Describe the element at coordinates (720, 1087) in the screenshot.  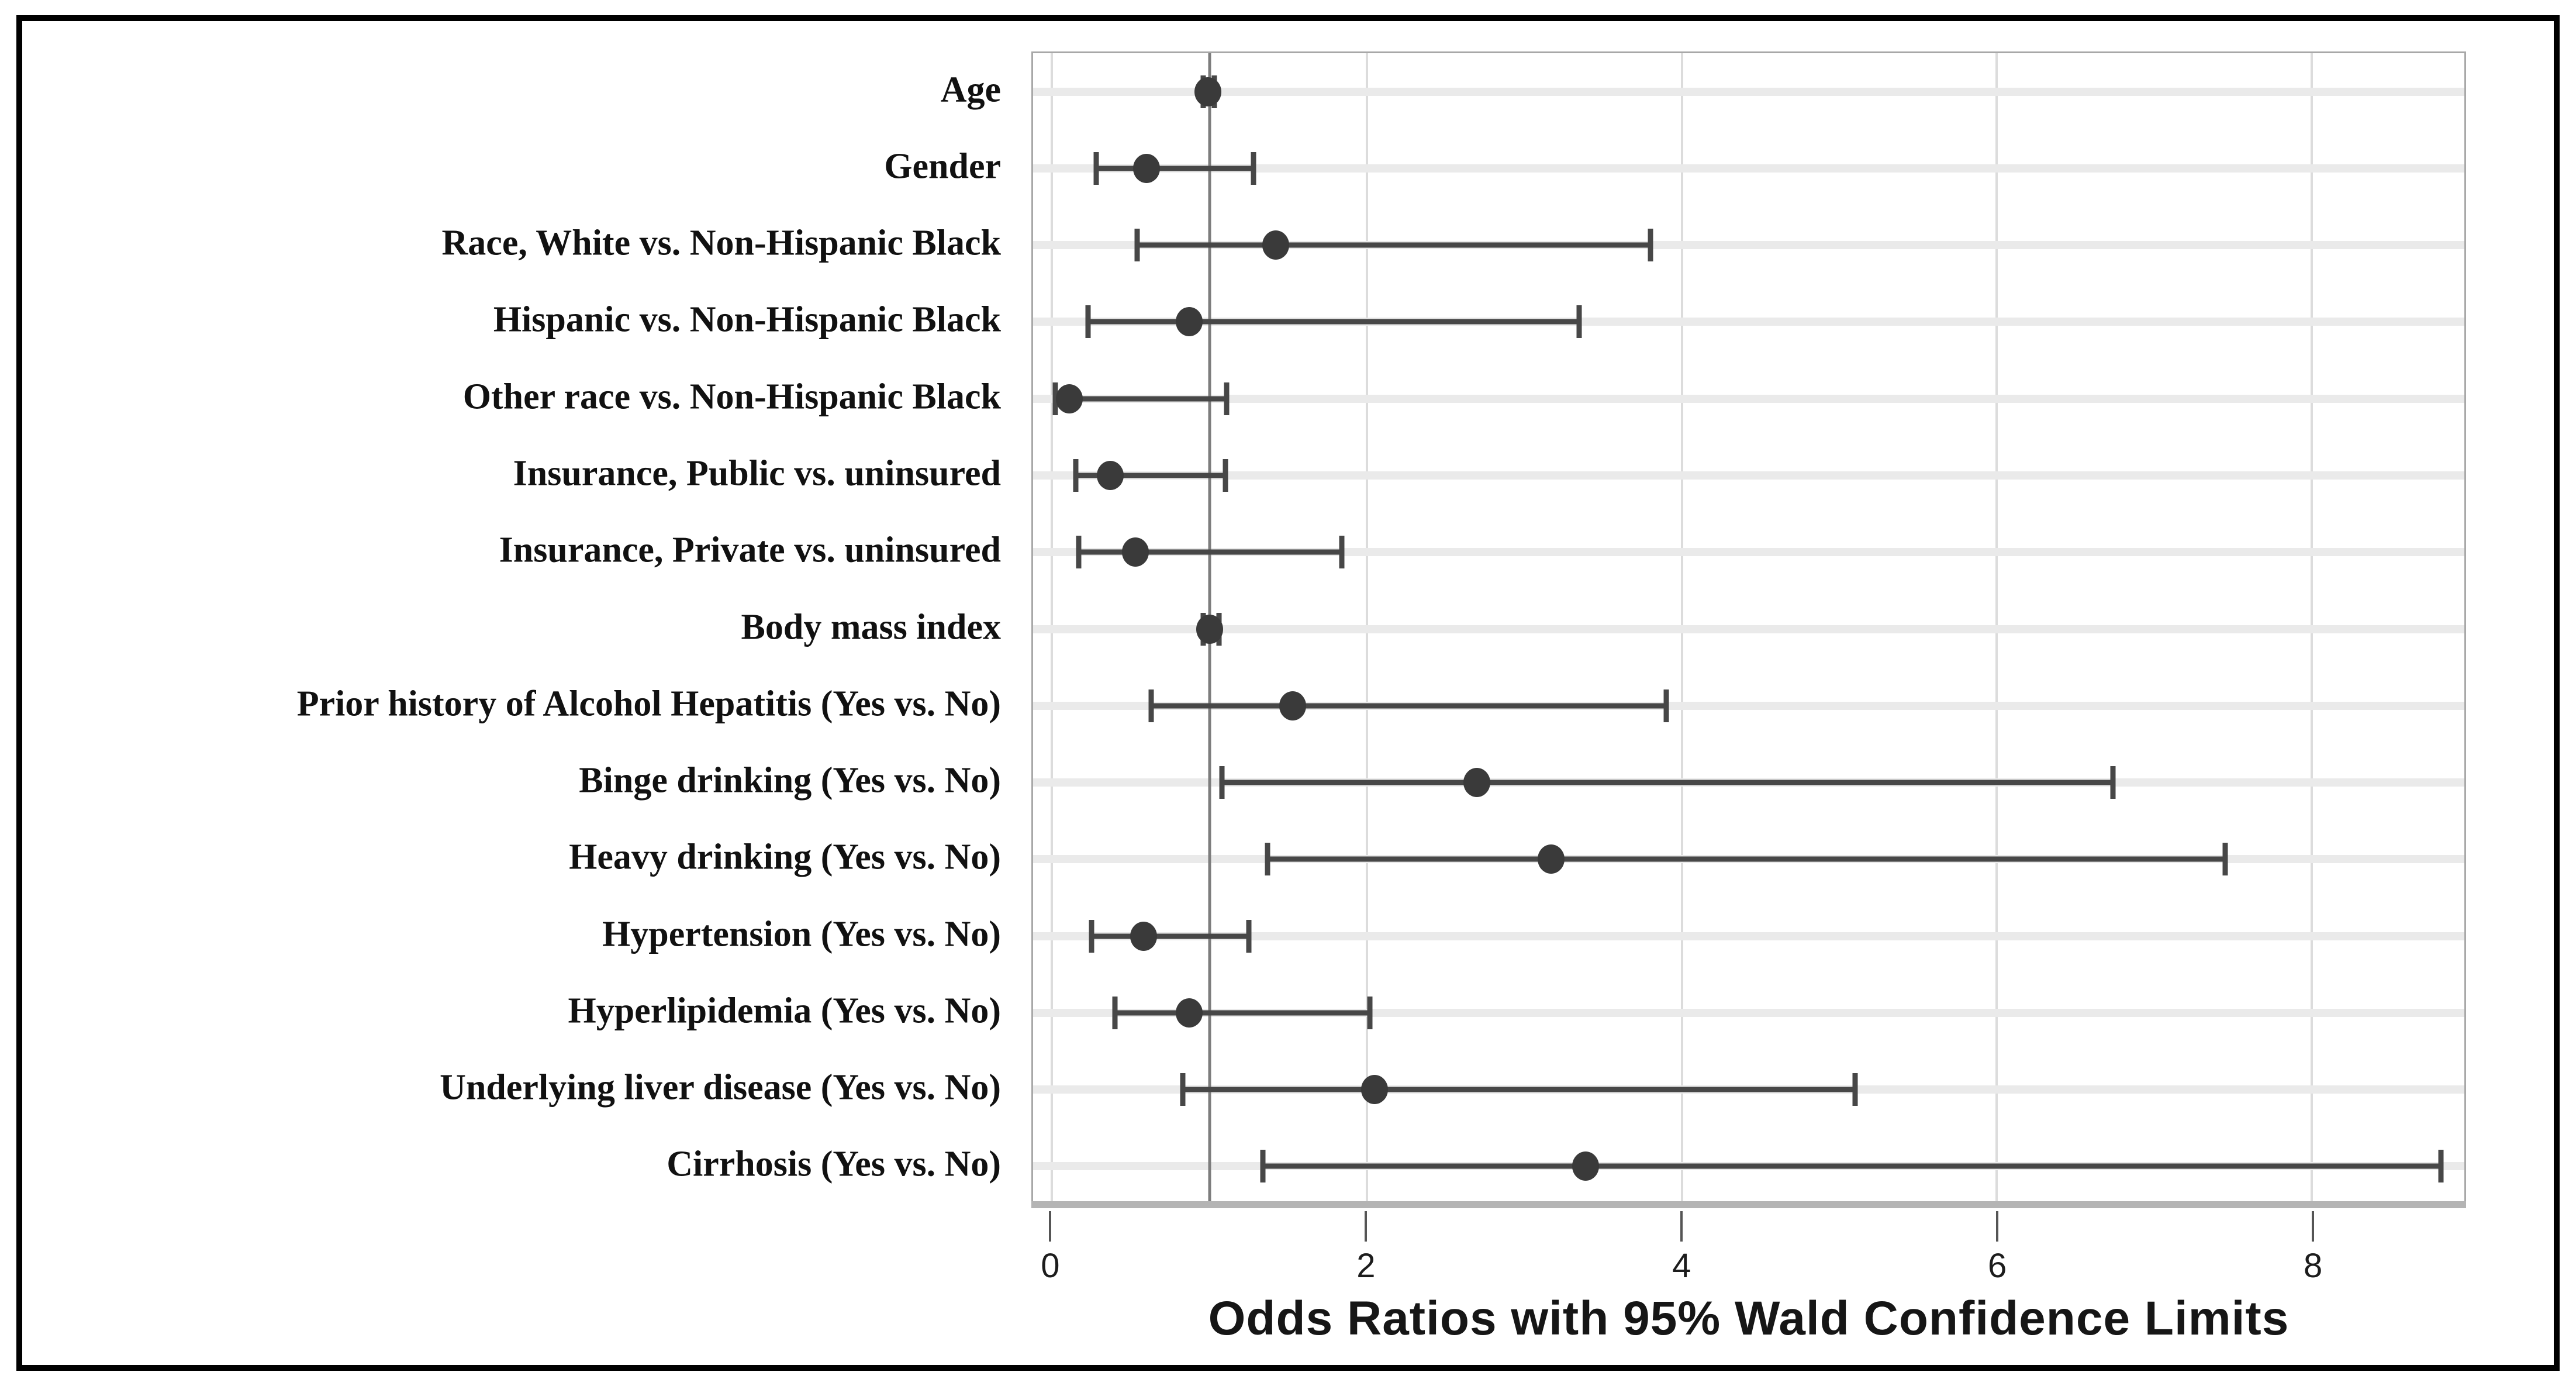
I see `row-label: Underlying liver disease (Yes vs. No)` at that location.